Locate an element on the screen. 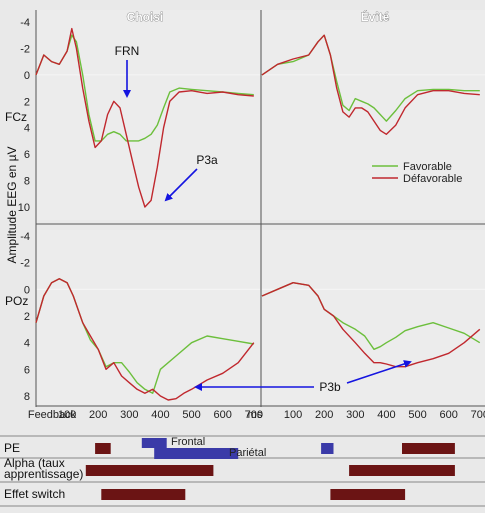  annotation-p3a: P3a is located at coordinates (207, 160).